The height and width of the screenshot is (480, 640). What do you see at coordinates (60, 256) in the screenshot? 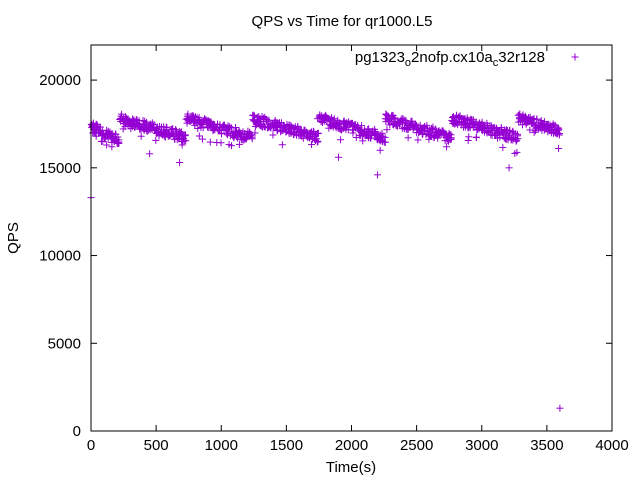
I see `y-tick-label: 10000` at bounding box center [60, 256].